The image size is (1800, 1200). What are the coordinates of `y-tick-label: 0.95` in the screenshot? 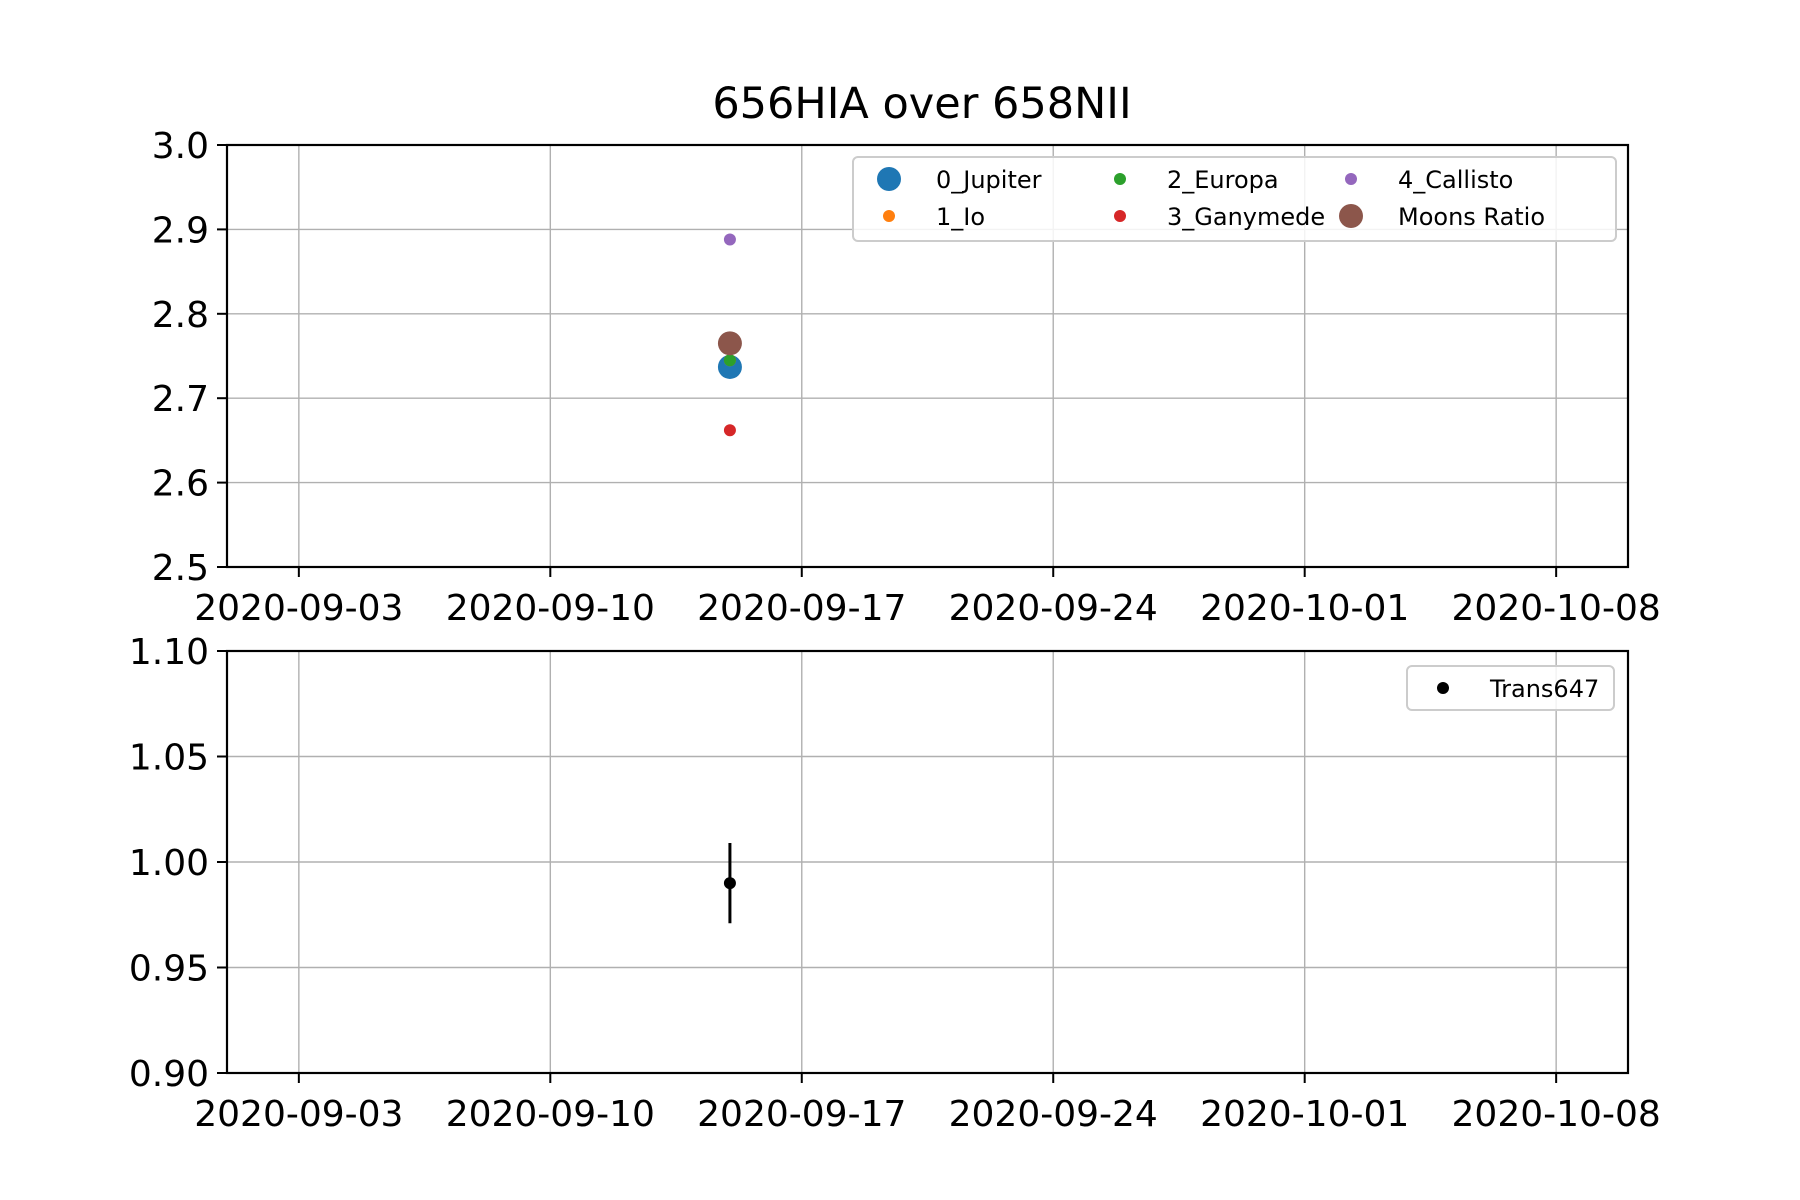 It's located at (169, 969).